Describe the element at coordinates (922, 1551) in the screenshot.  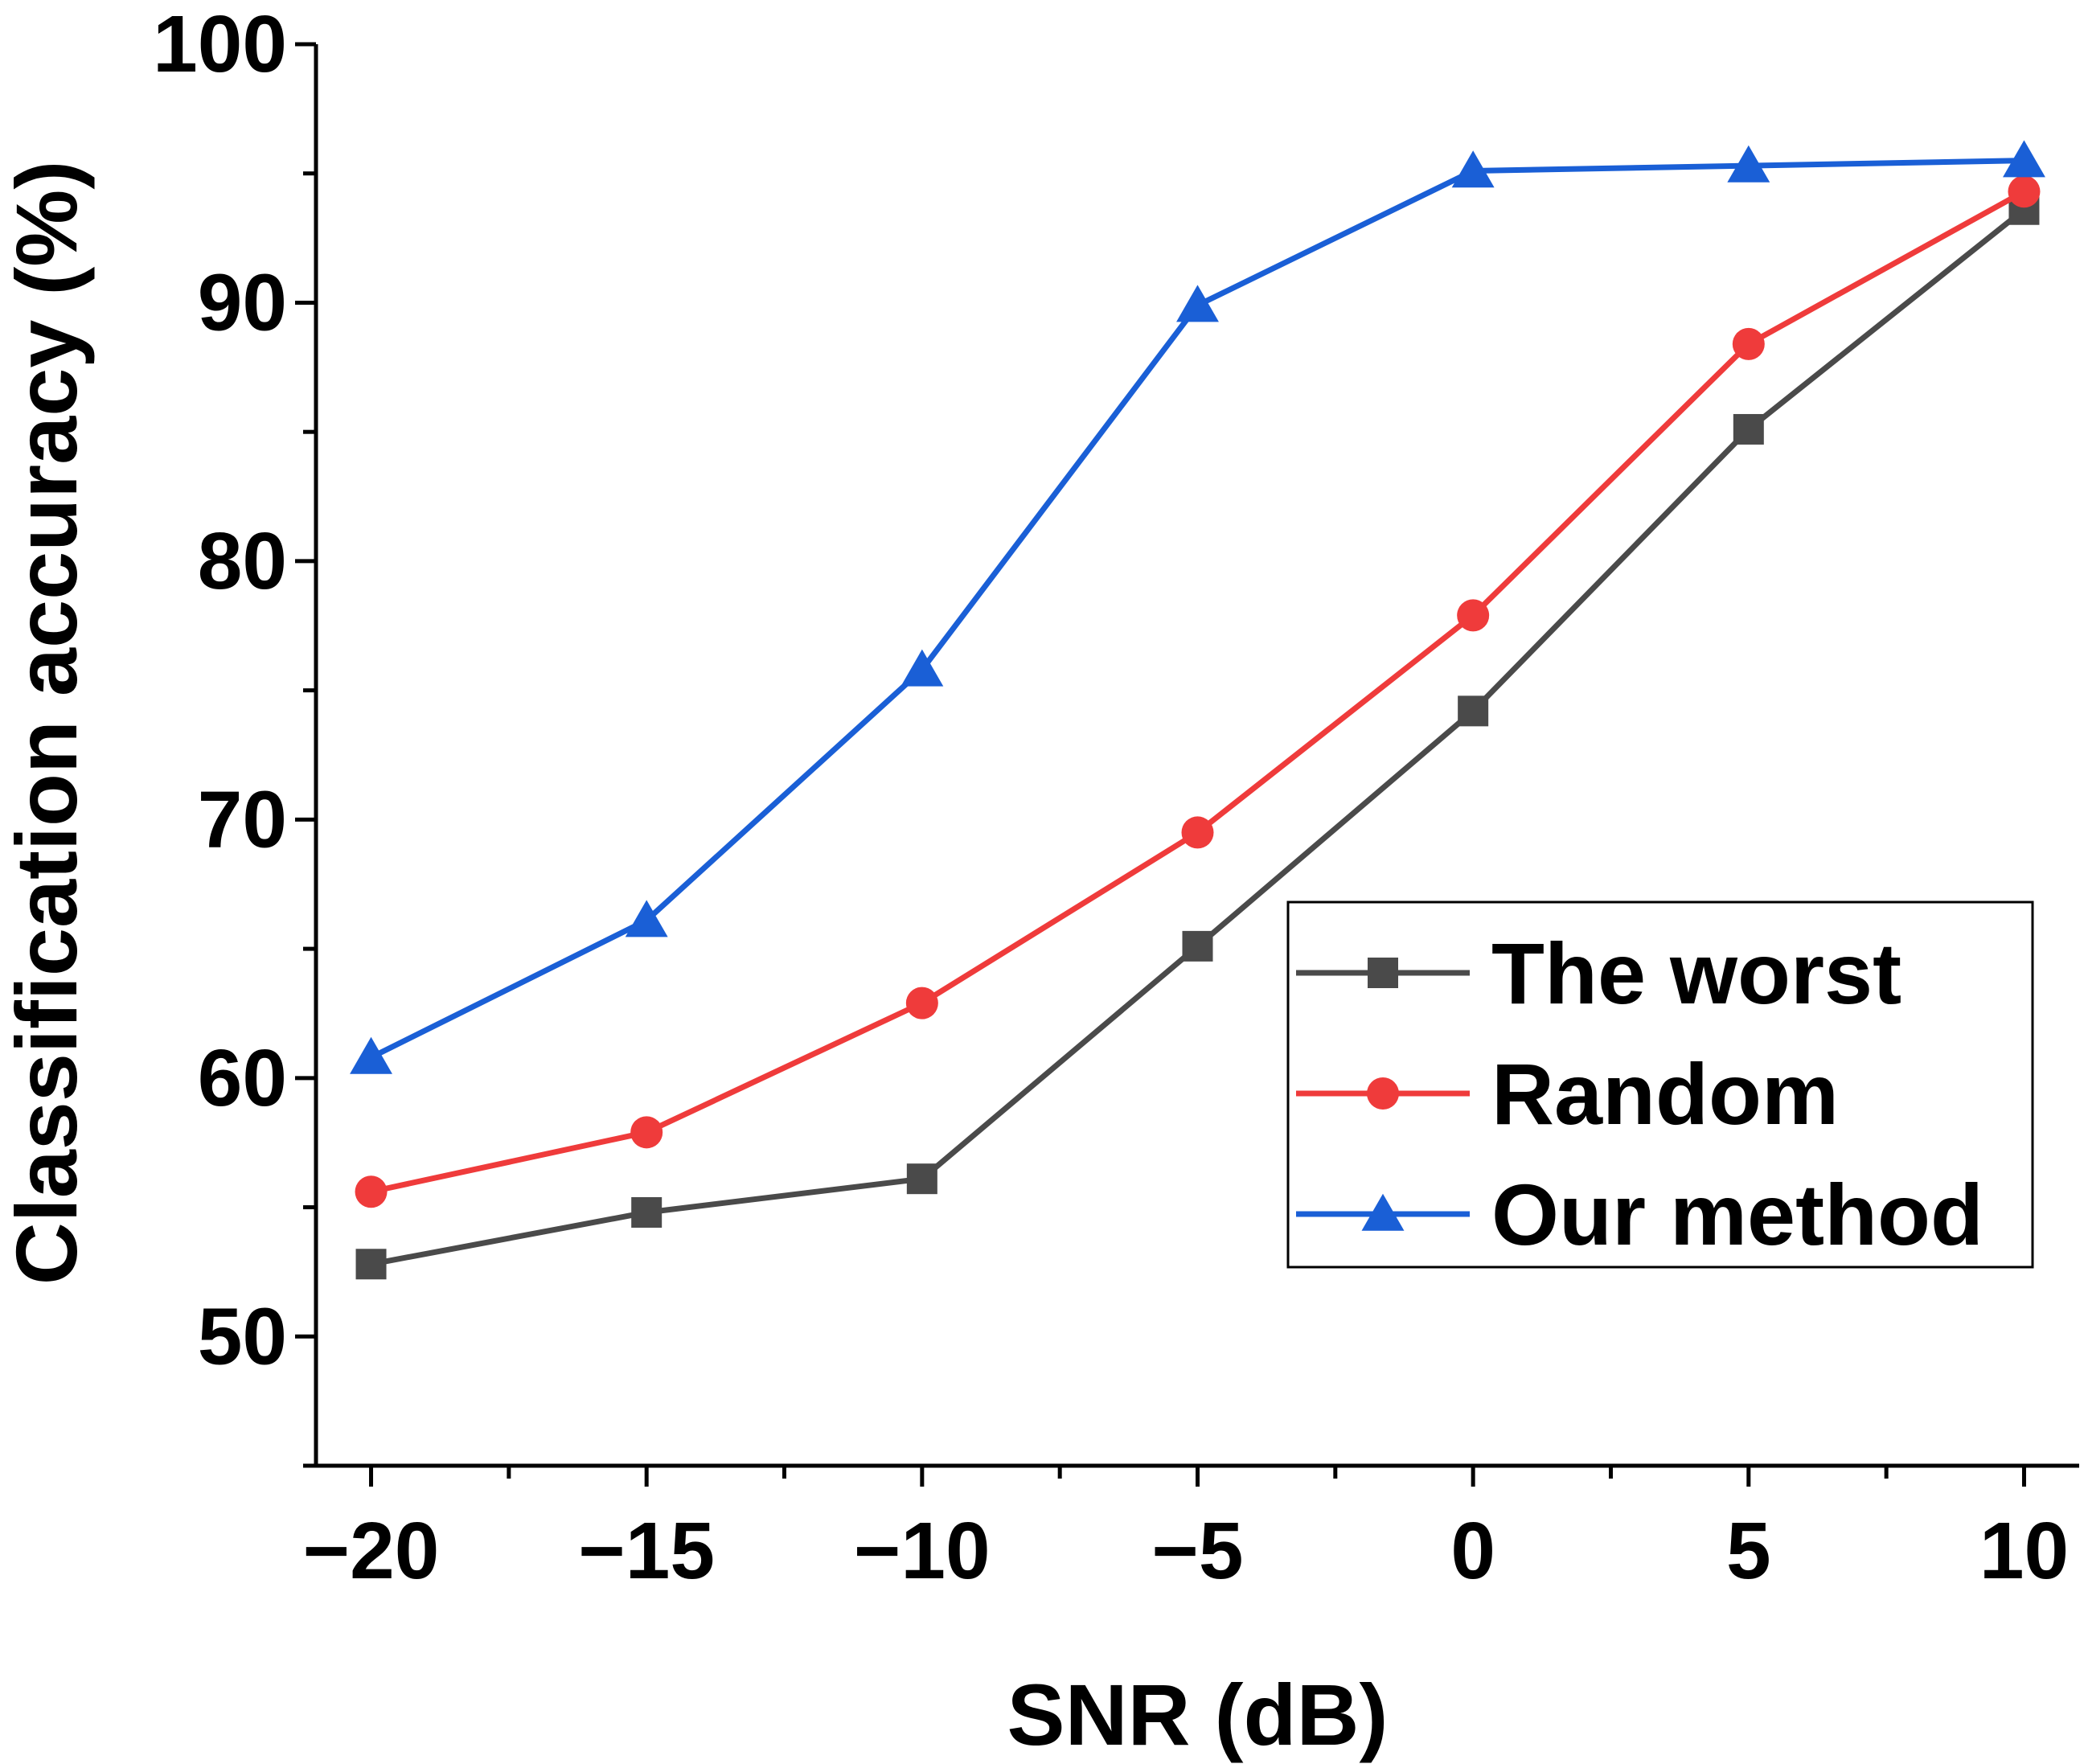
I see `x-tick-label: −10` at that location.